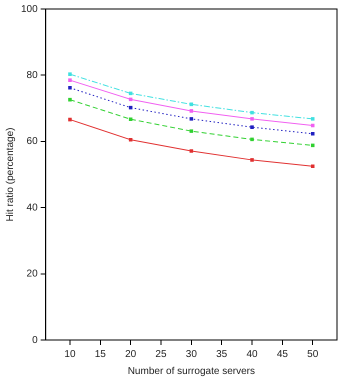  Describe the element at coordinates (282, 354) in the screenshot. I see `x-tick-label: 45` at that location.